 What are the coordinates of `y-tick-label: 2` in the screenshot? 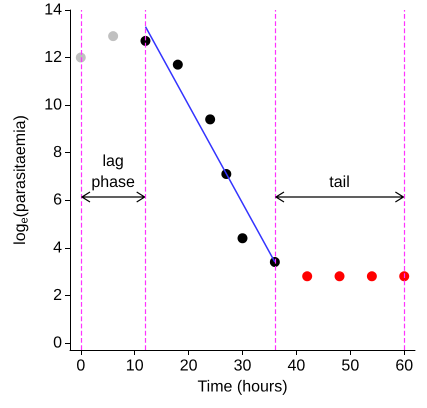 It's located at (57, 295).